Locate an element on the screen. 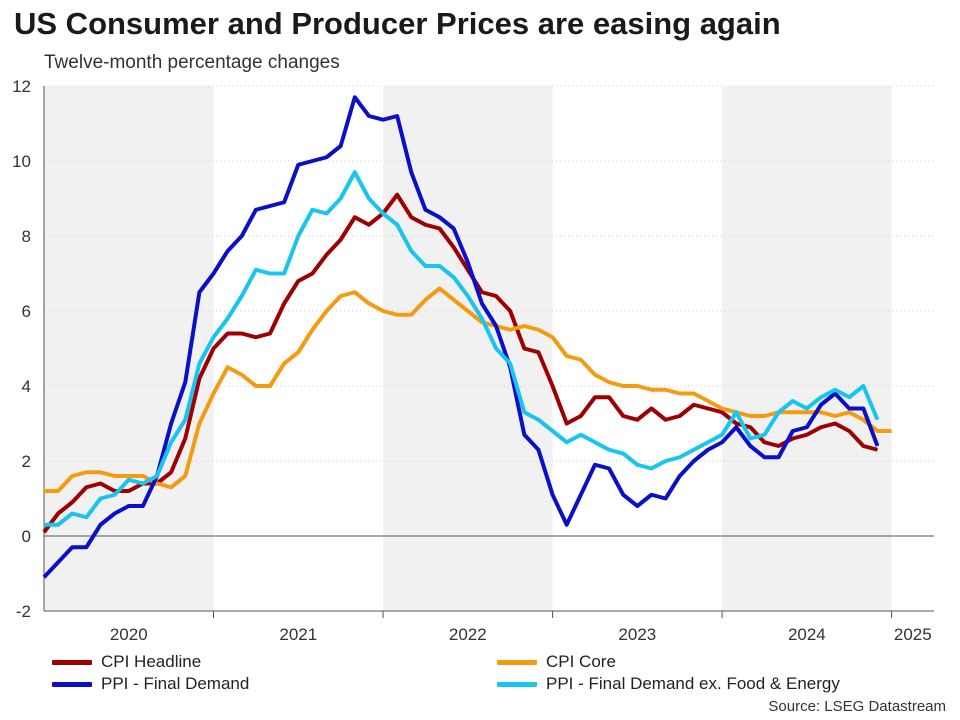 The image size is (960, 720). legend-item-ppi-final-demand: PPI - Final Demand is located at coordinates (150, 684).